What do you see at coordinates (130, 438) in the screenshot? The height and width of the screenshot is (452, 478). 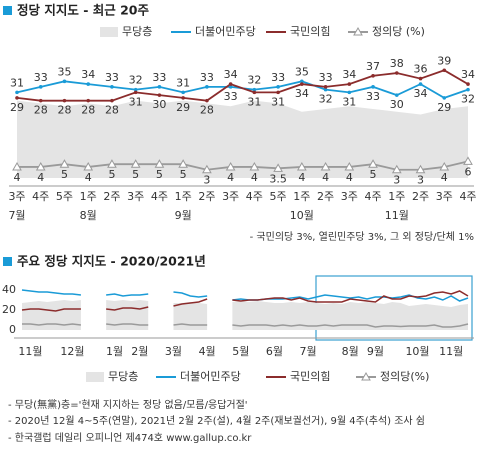 I see `footnote: - 한국갤럽 데일리 오피니언 제474호 www.gallup.co.kr` at bounding box center [130, 438].